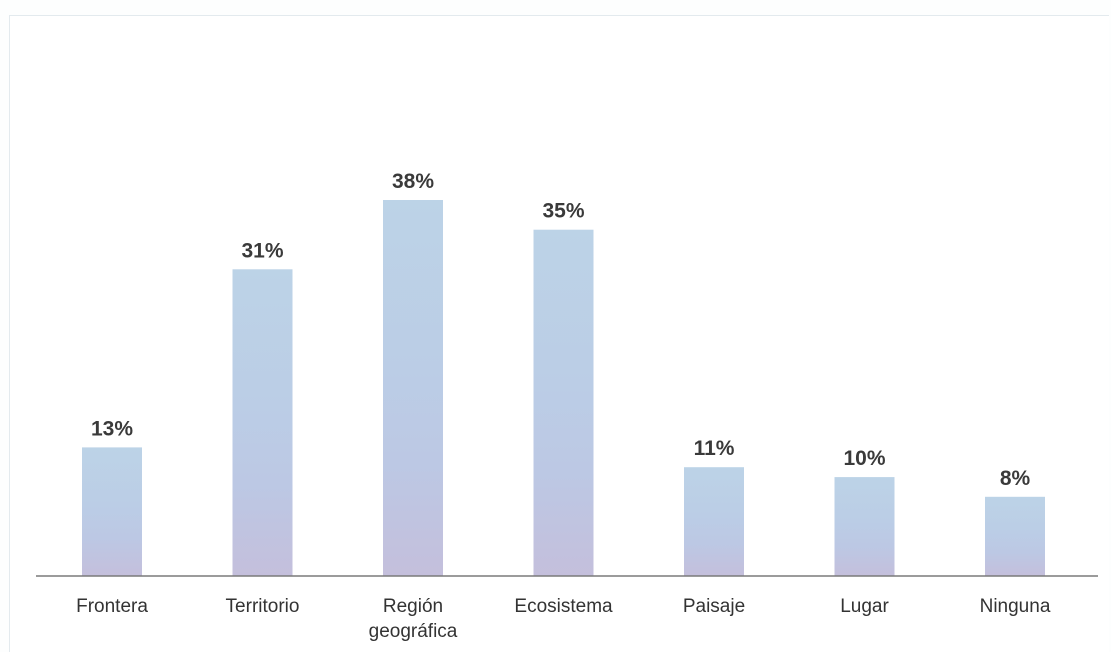  I want to click on data-label-6: 8%, so click(1015, 478).